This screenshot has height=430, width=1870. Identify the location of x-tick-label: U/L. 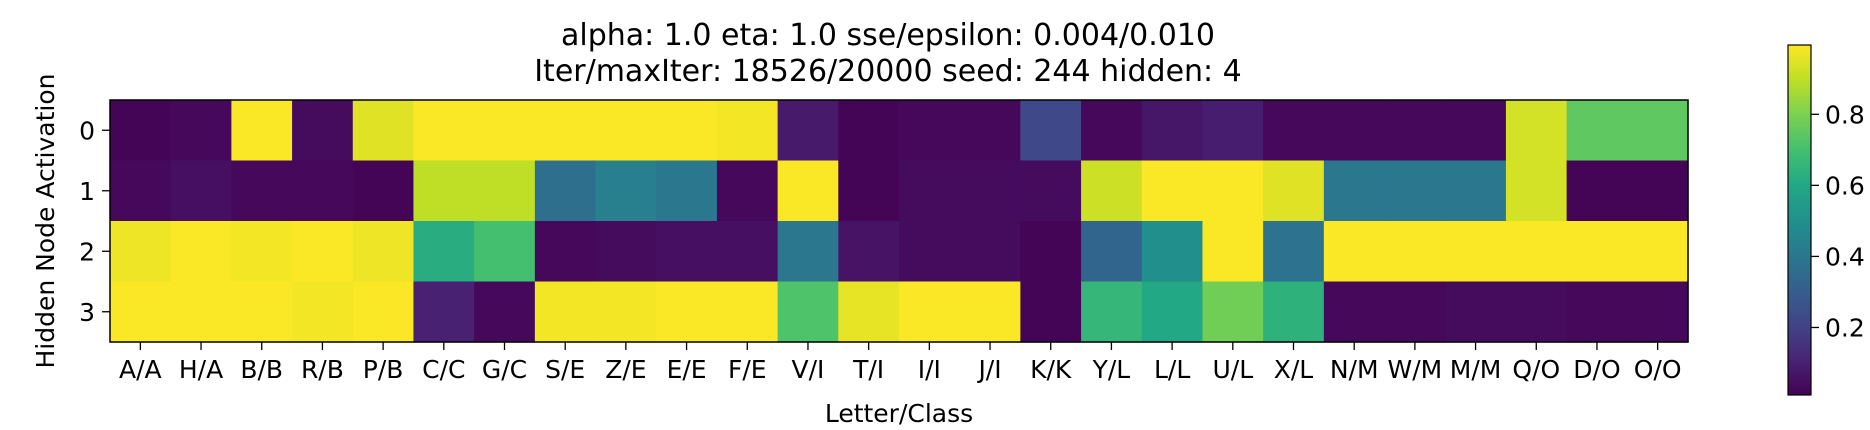
(1232, 369).